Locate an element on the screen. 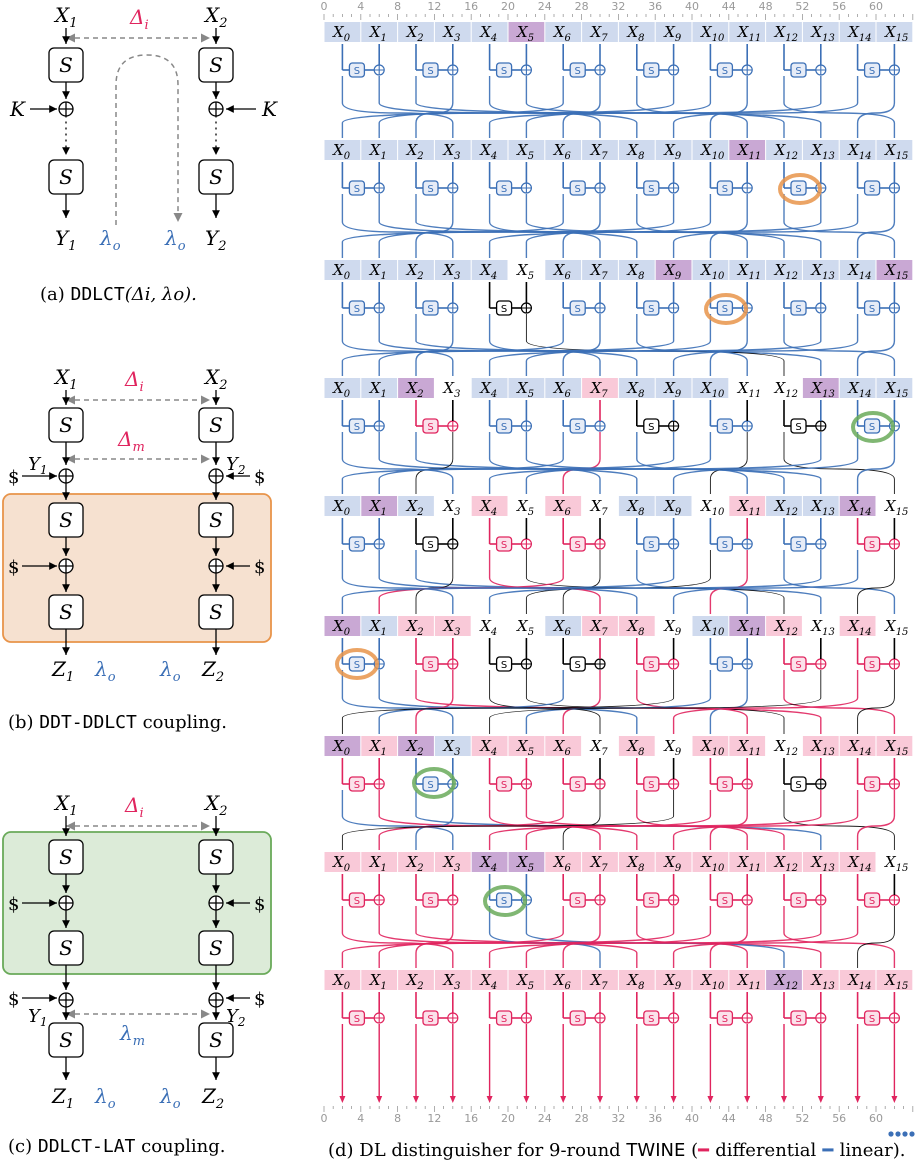  scale-label: 36 is located at coordinates (655, 6).